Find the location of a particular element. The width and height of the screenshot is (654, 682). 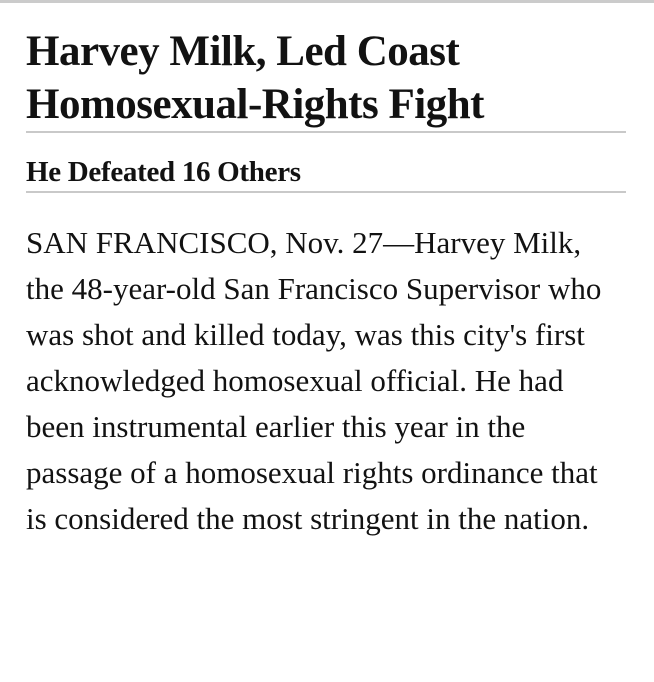

article-subheadline: He Defeated 16 Others is located at coordinates (163, 172).